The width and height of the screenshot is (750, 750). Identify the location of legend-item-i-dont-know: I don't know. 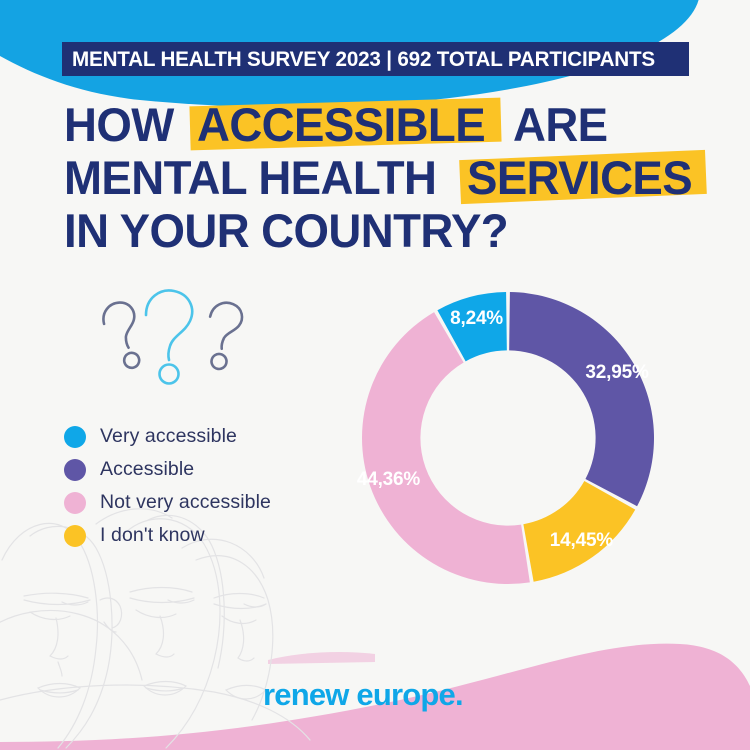
(204, 535).